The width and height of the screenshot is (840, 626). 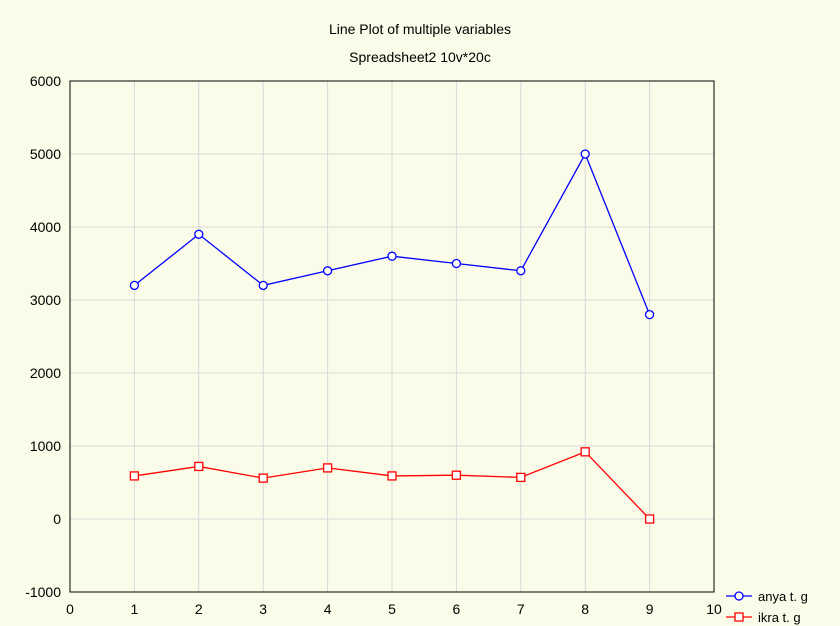 I want to click on x-tick-label: 8, so click(x=585, y=609).